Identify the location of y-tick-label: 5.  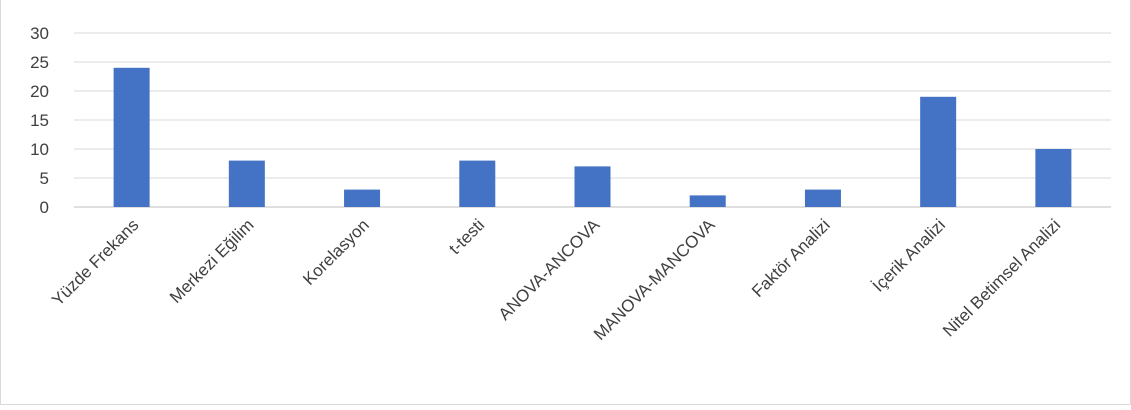
(44, 178).